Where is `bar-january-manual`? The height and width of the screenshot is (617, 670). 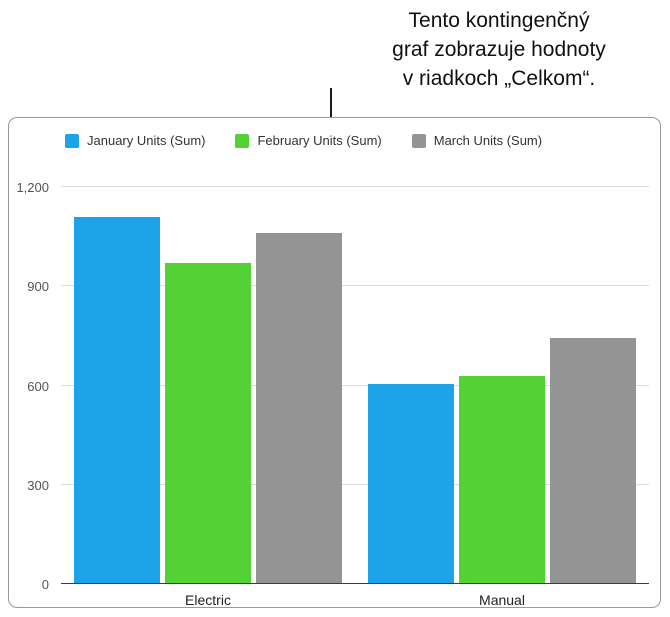 bar-january-manual is located at coordinates (411, 483).